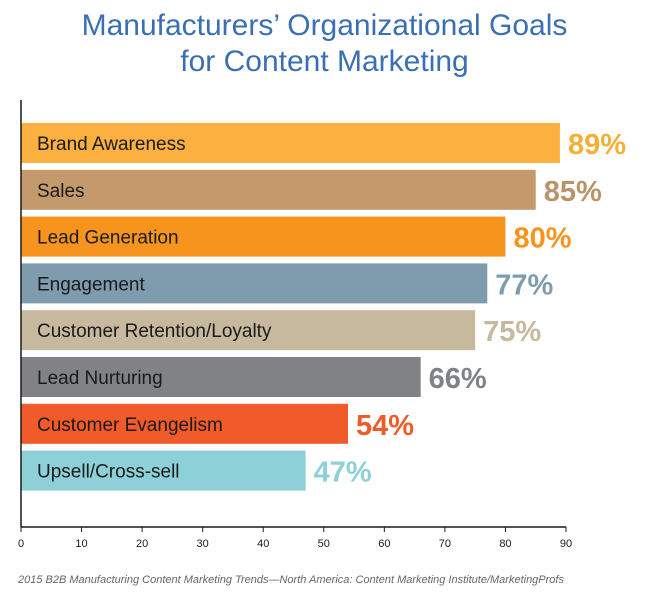 The image size is (649, 599). What do you see at coordinates (108, 238) in the screenshot?
I see `bar-category-label: Lead Generation` at bounding box center [108, 238].